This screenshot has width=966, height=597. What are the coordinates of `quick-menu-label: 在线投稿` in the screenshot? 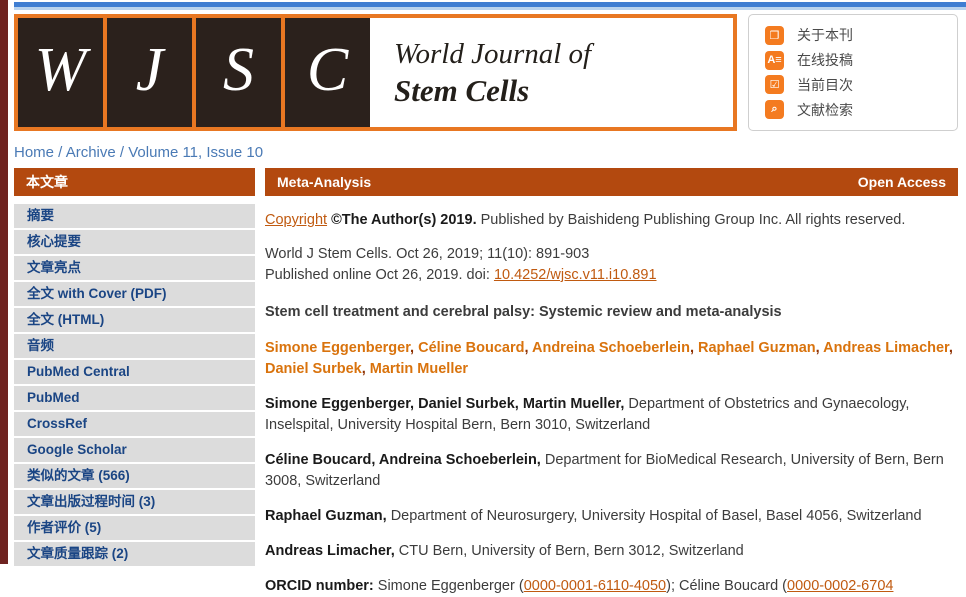 It's located at (825, 60).